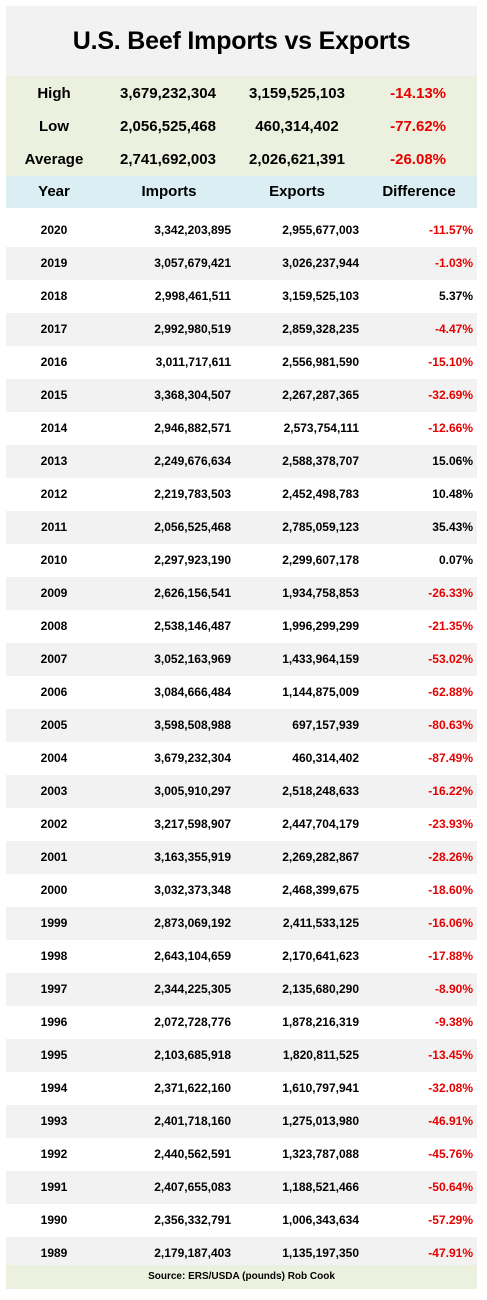 The image size is (487, 1300). I want to click on cell-imports: 3,005,910,297, so click(192, 791).